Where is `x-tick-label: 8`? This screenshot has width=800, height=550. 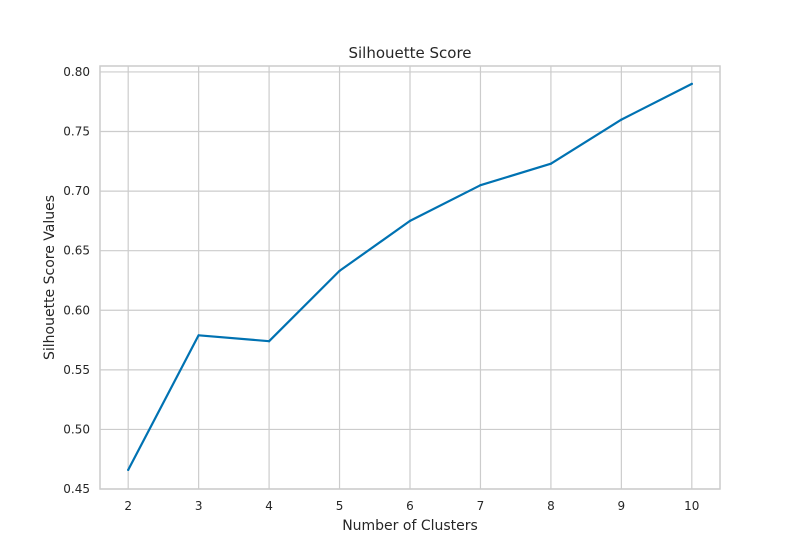 x-tick-label: 8 is located at coordinates (551, 506).